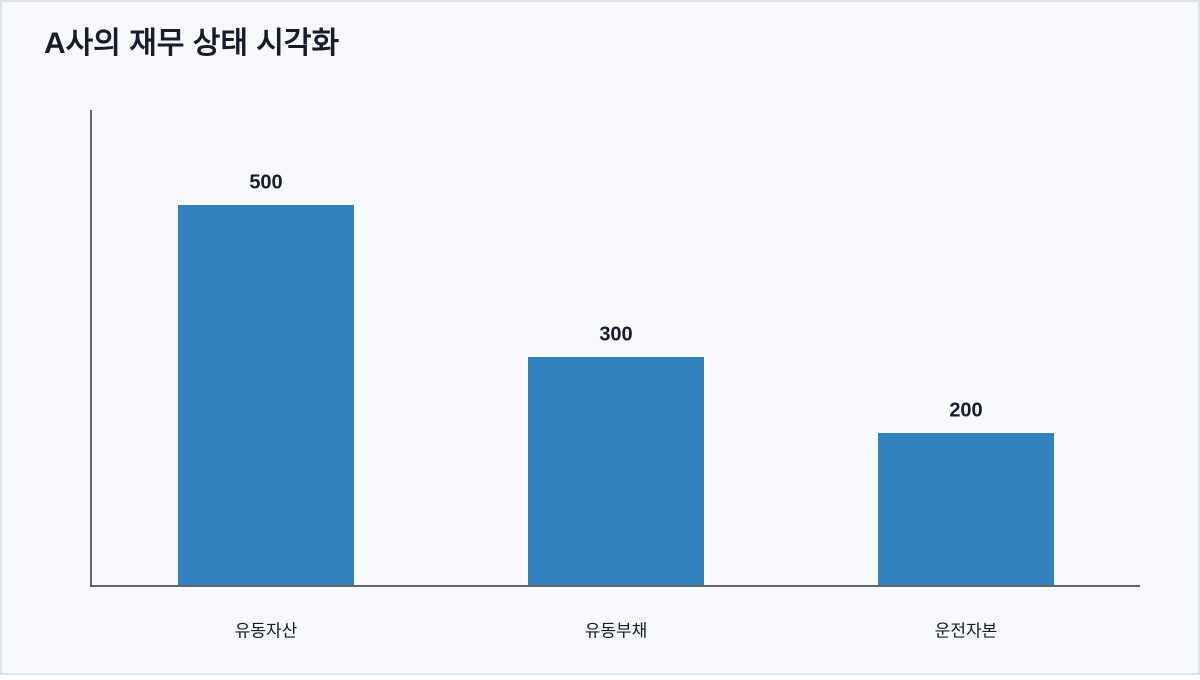 Image resolution: width=1200 pixels, height=680 pixels. I want to click on value-label: 500, so click(265, 182).